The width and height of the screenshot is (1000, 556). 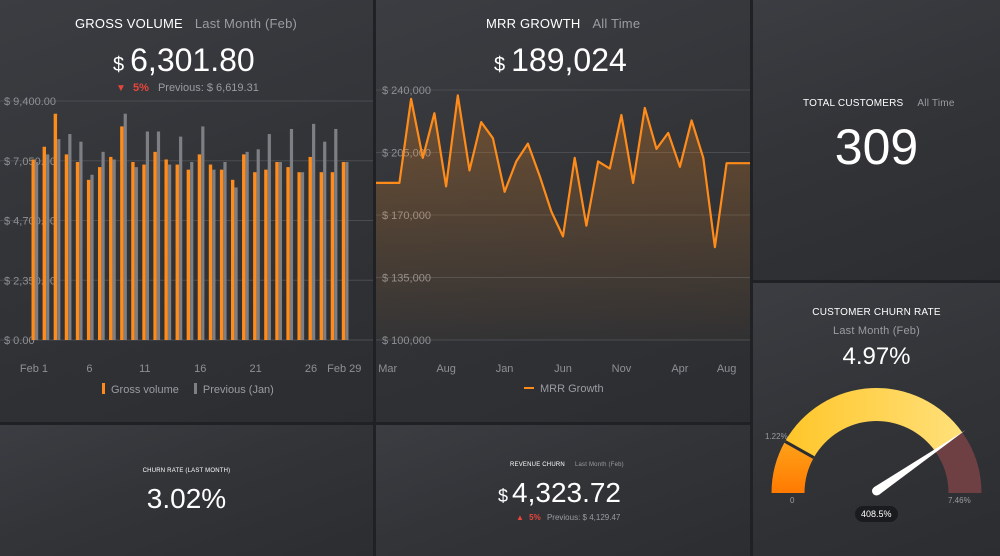 I want to click on legend-swatch-current, so click(x=103, y=388).